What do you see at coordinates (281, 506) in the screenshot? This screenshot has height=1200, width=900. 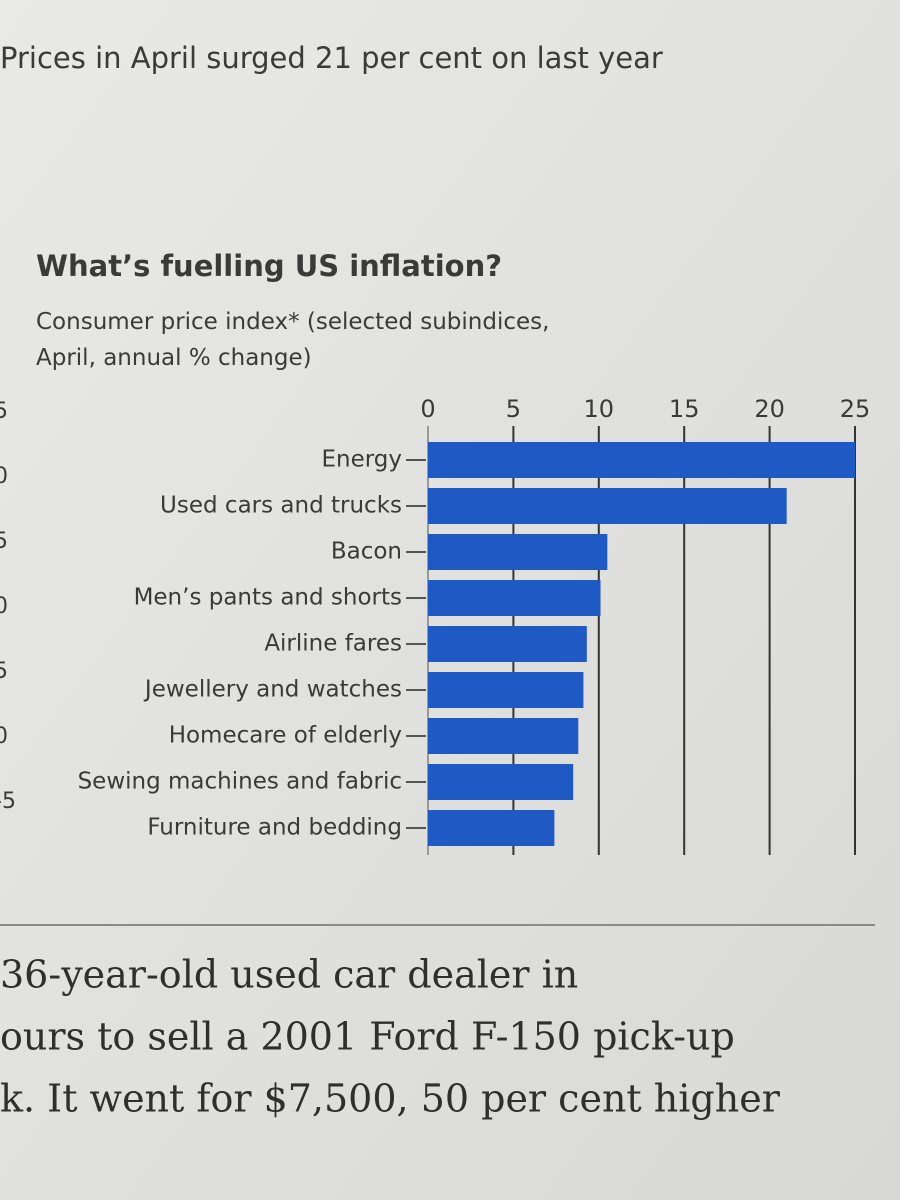 I see `category-label: Used cars and trucks` at bounding box center [281, 506].